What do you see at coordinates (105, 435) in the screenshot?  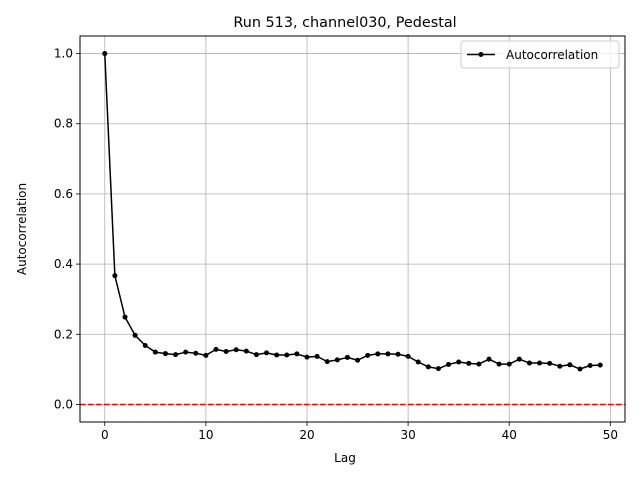 I see `x-tick-label: 0` at bounding box center [105, 435].